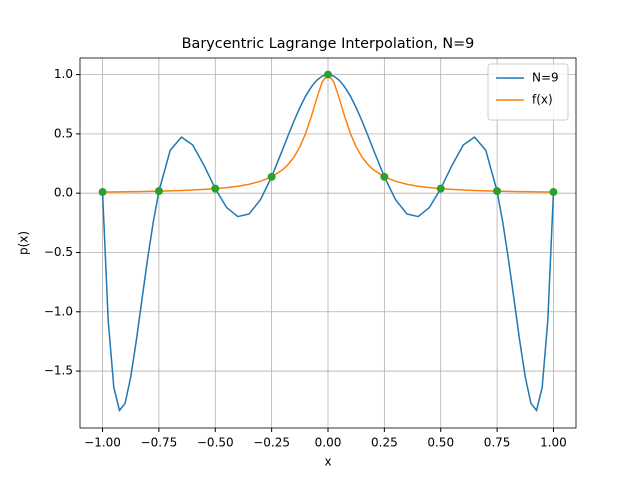 Image resolution: width=640 pixels, height=480 pixels. What do you see at coordinates (58, 371) in the screenshot?
I see `y-tick-label: −1.5` at bounding box center [58, 371].